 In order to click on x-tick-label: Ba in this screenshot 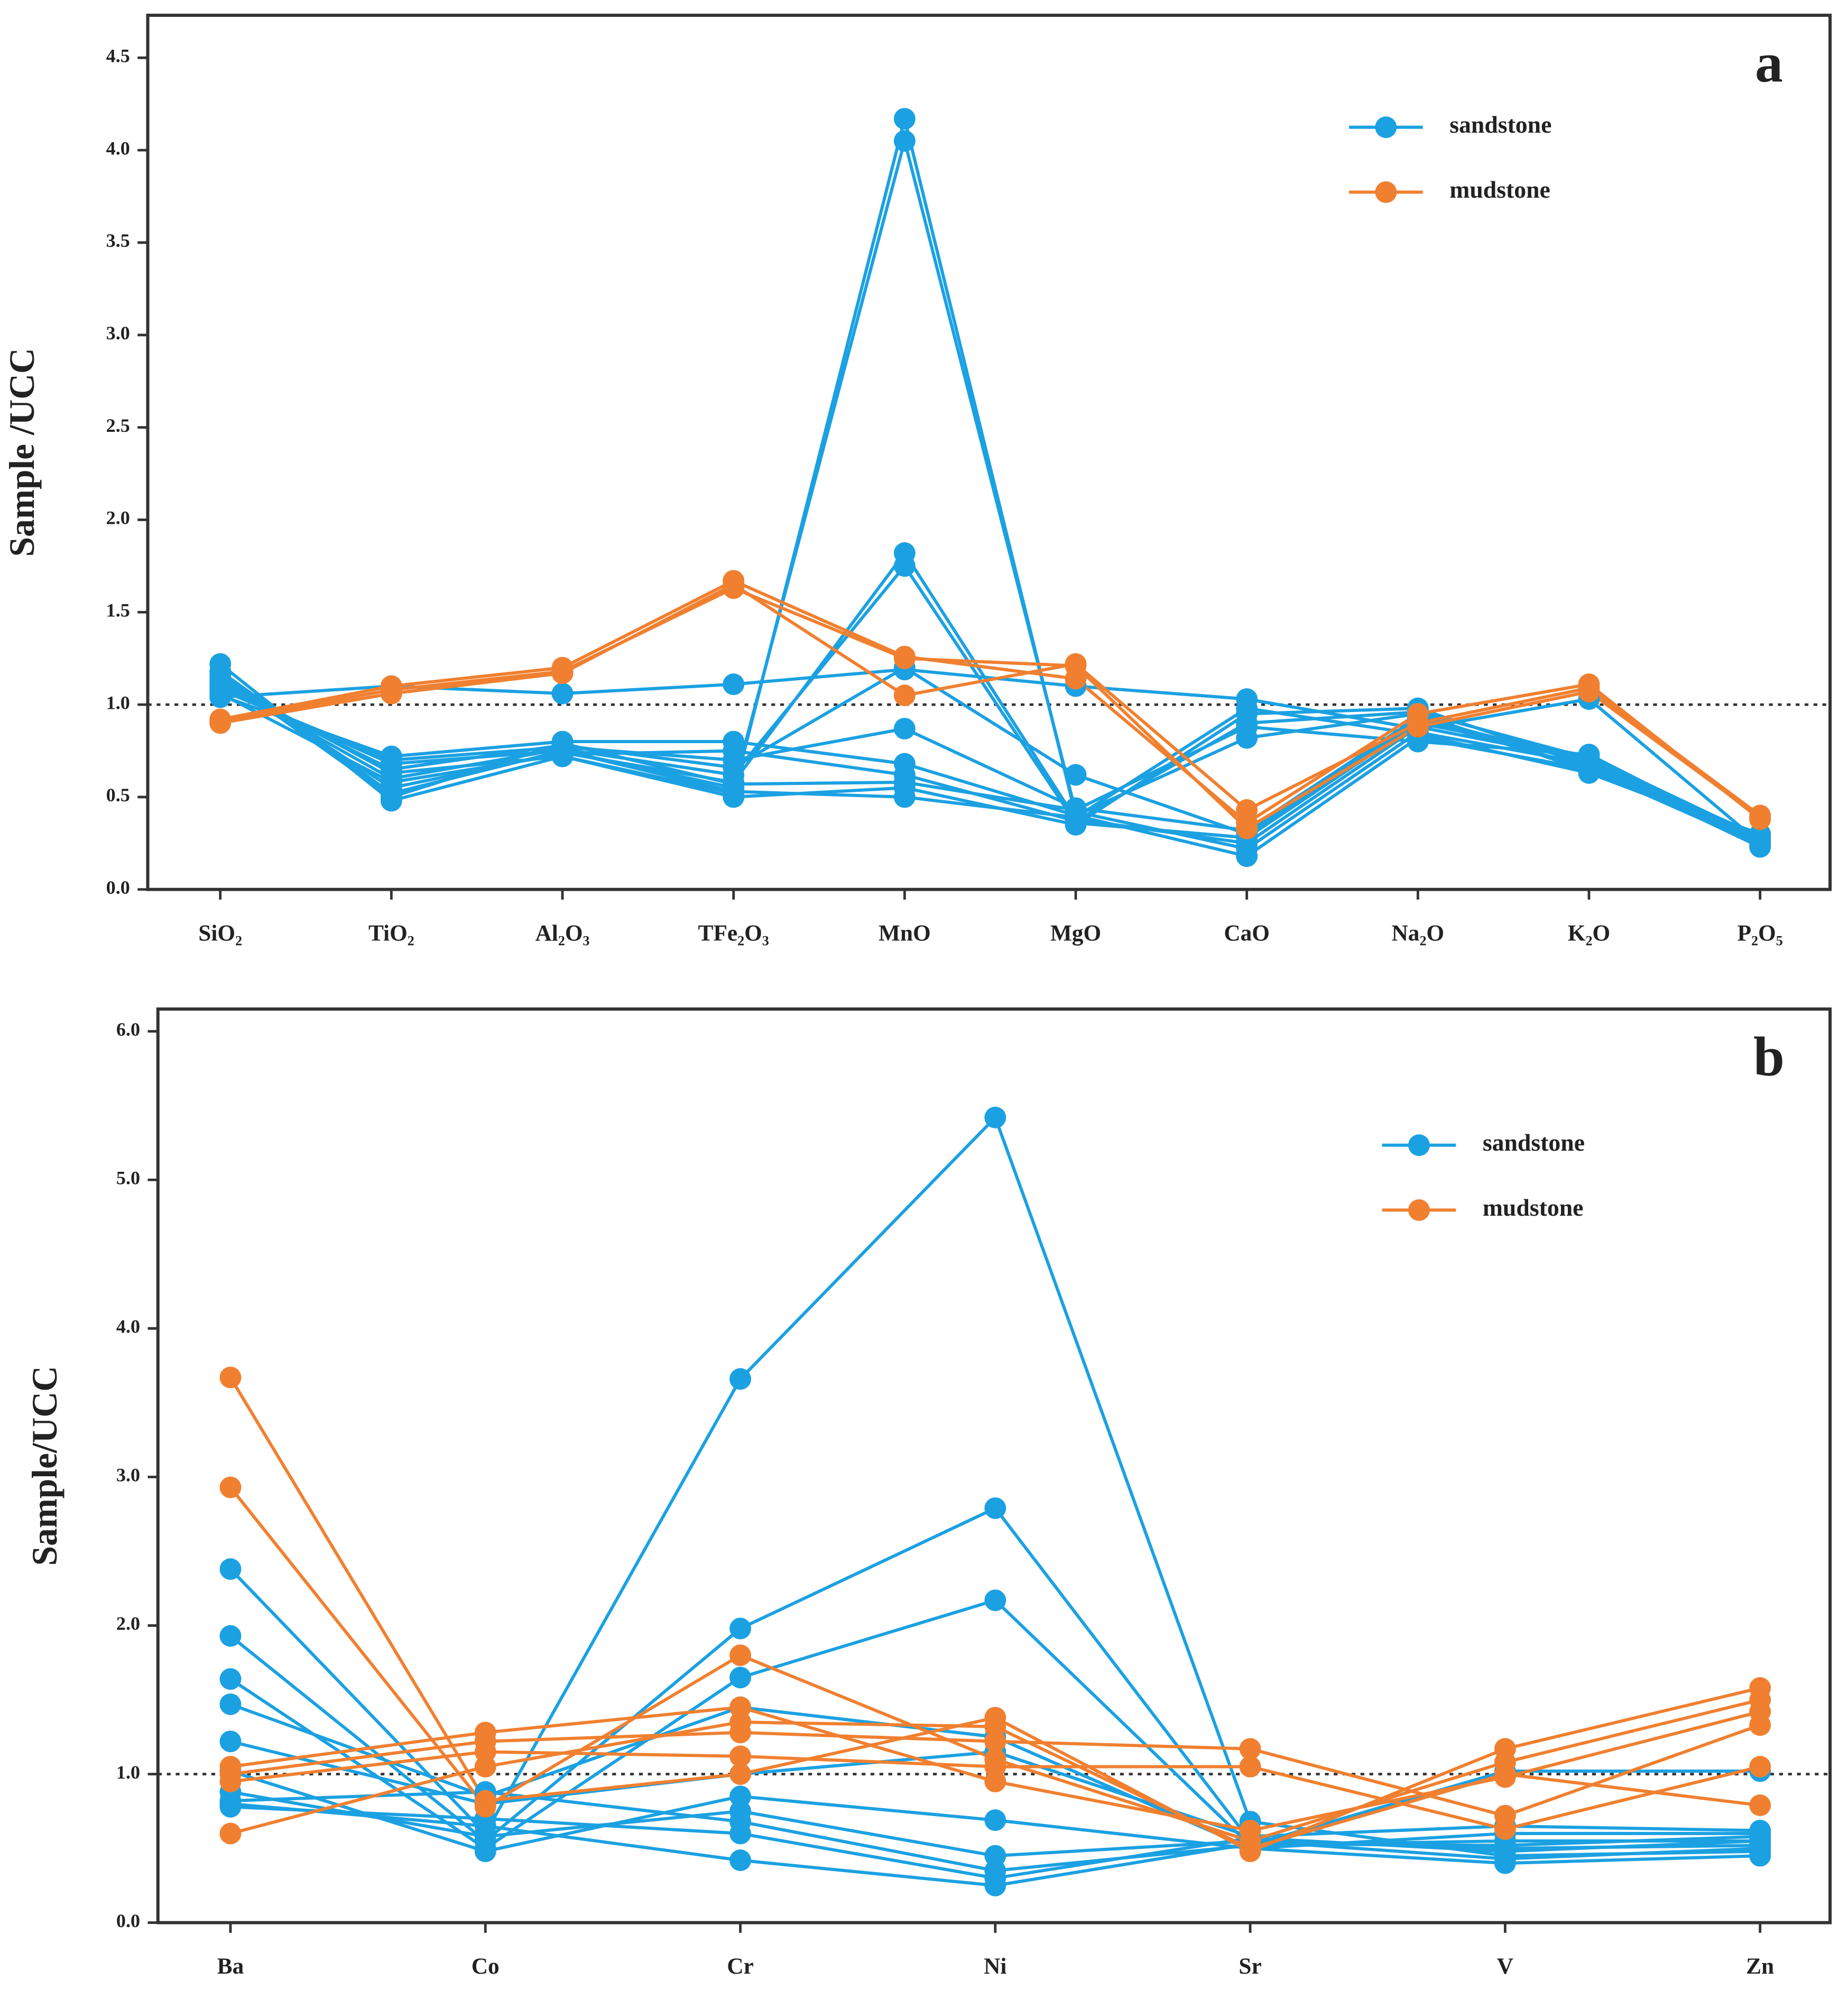, I will do `click(230, 1966)`.